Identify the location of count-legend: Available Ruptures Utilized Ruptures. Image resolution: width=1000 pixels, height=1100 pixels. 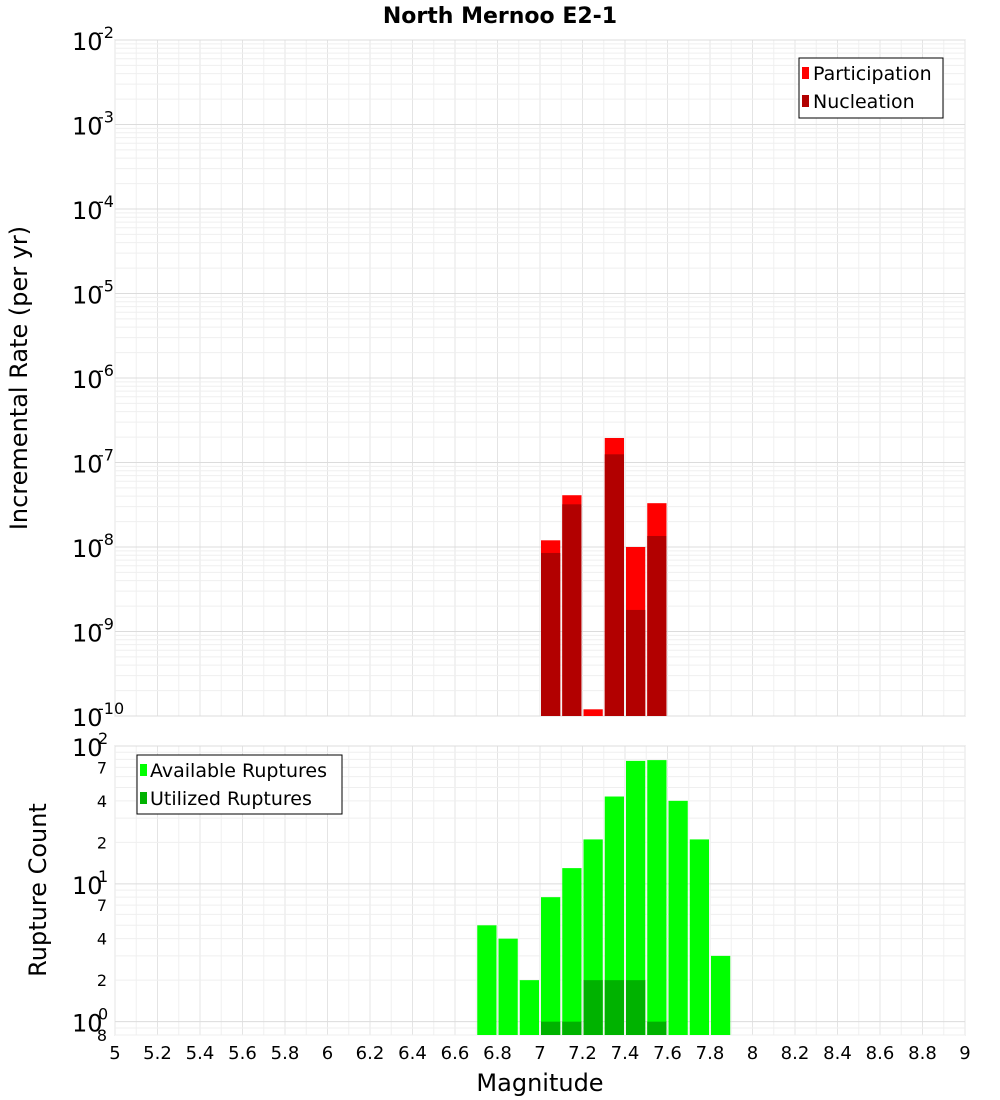
(239, 784).